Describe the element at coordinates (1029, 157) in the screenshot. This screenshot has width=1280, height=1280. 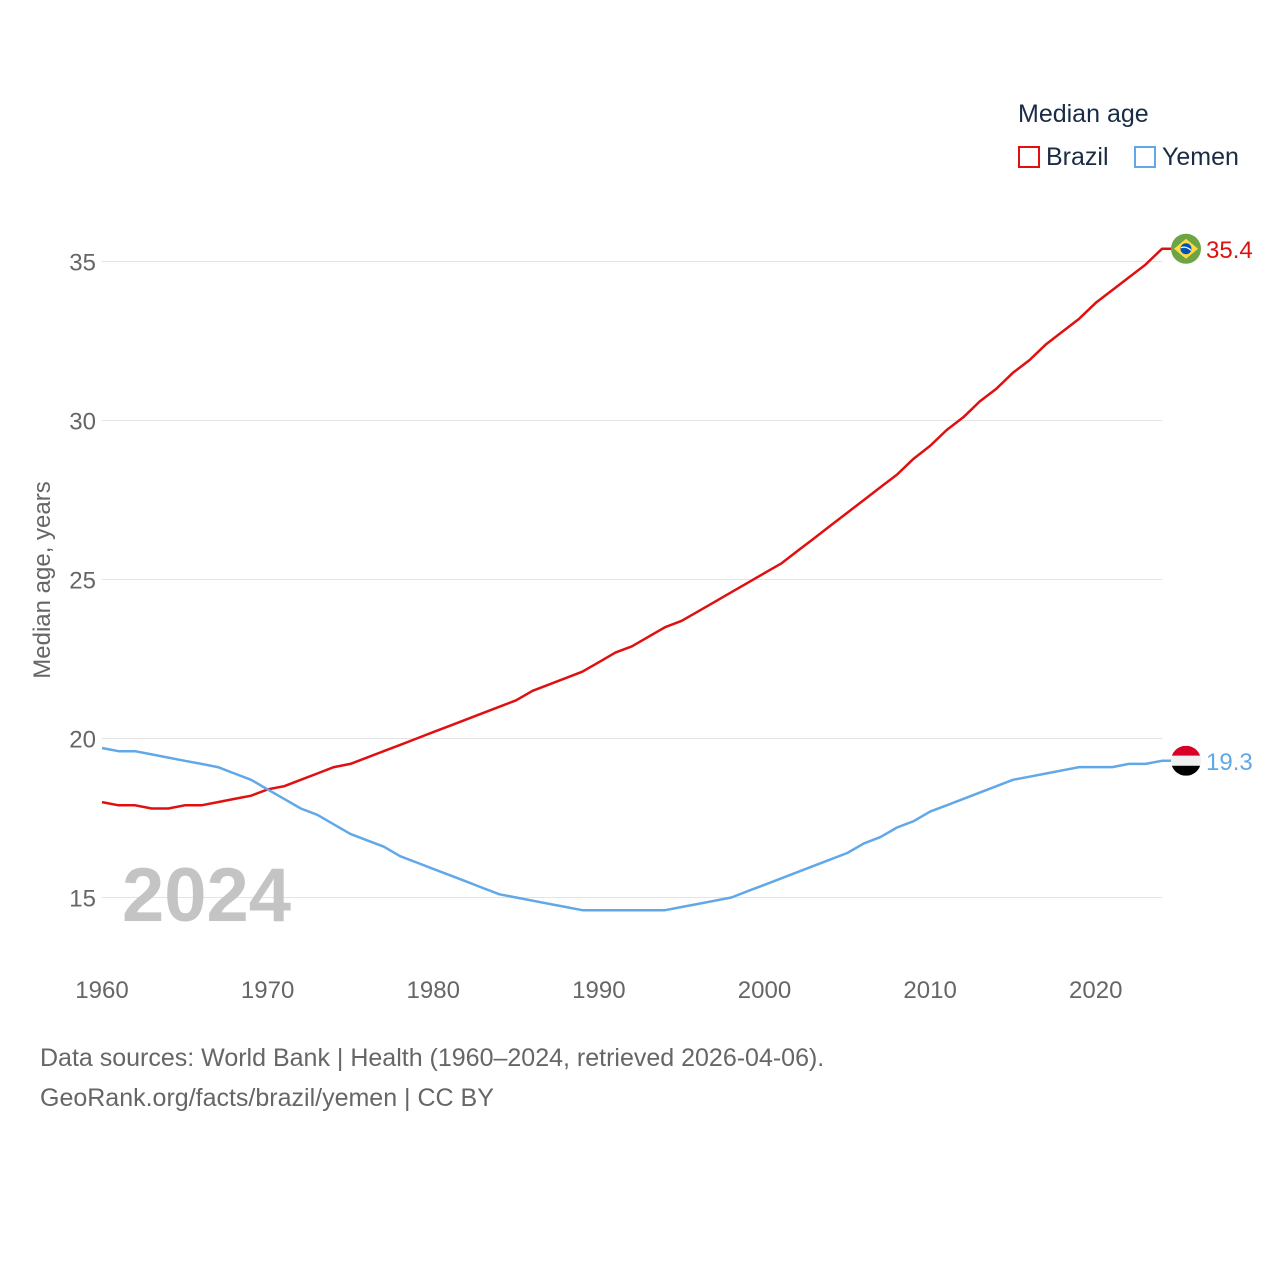
I see `legend-swatch-brazil` at that location.